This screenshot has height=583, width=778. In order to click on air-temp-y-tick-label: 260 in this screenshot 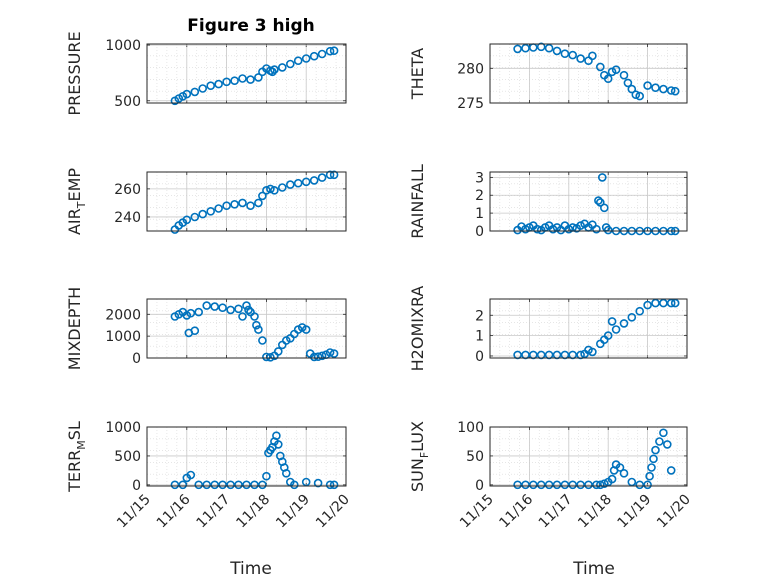, I will do `click(127, 190)`.